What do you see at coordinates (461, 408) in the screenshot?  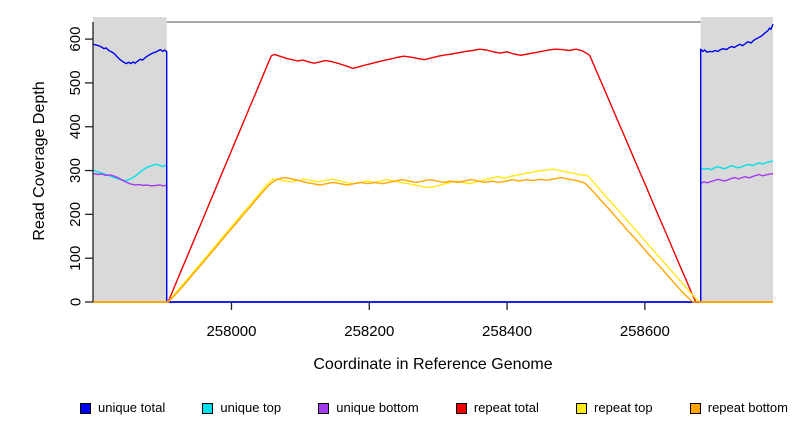 I see `legend-swatch-repeat-total` at bounding box center [461, 408].